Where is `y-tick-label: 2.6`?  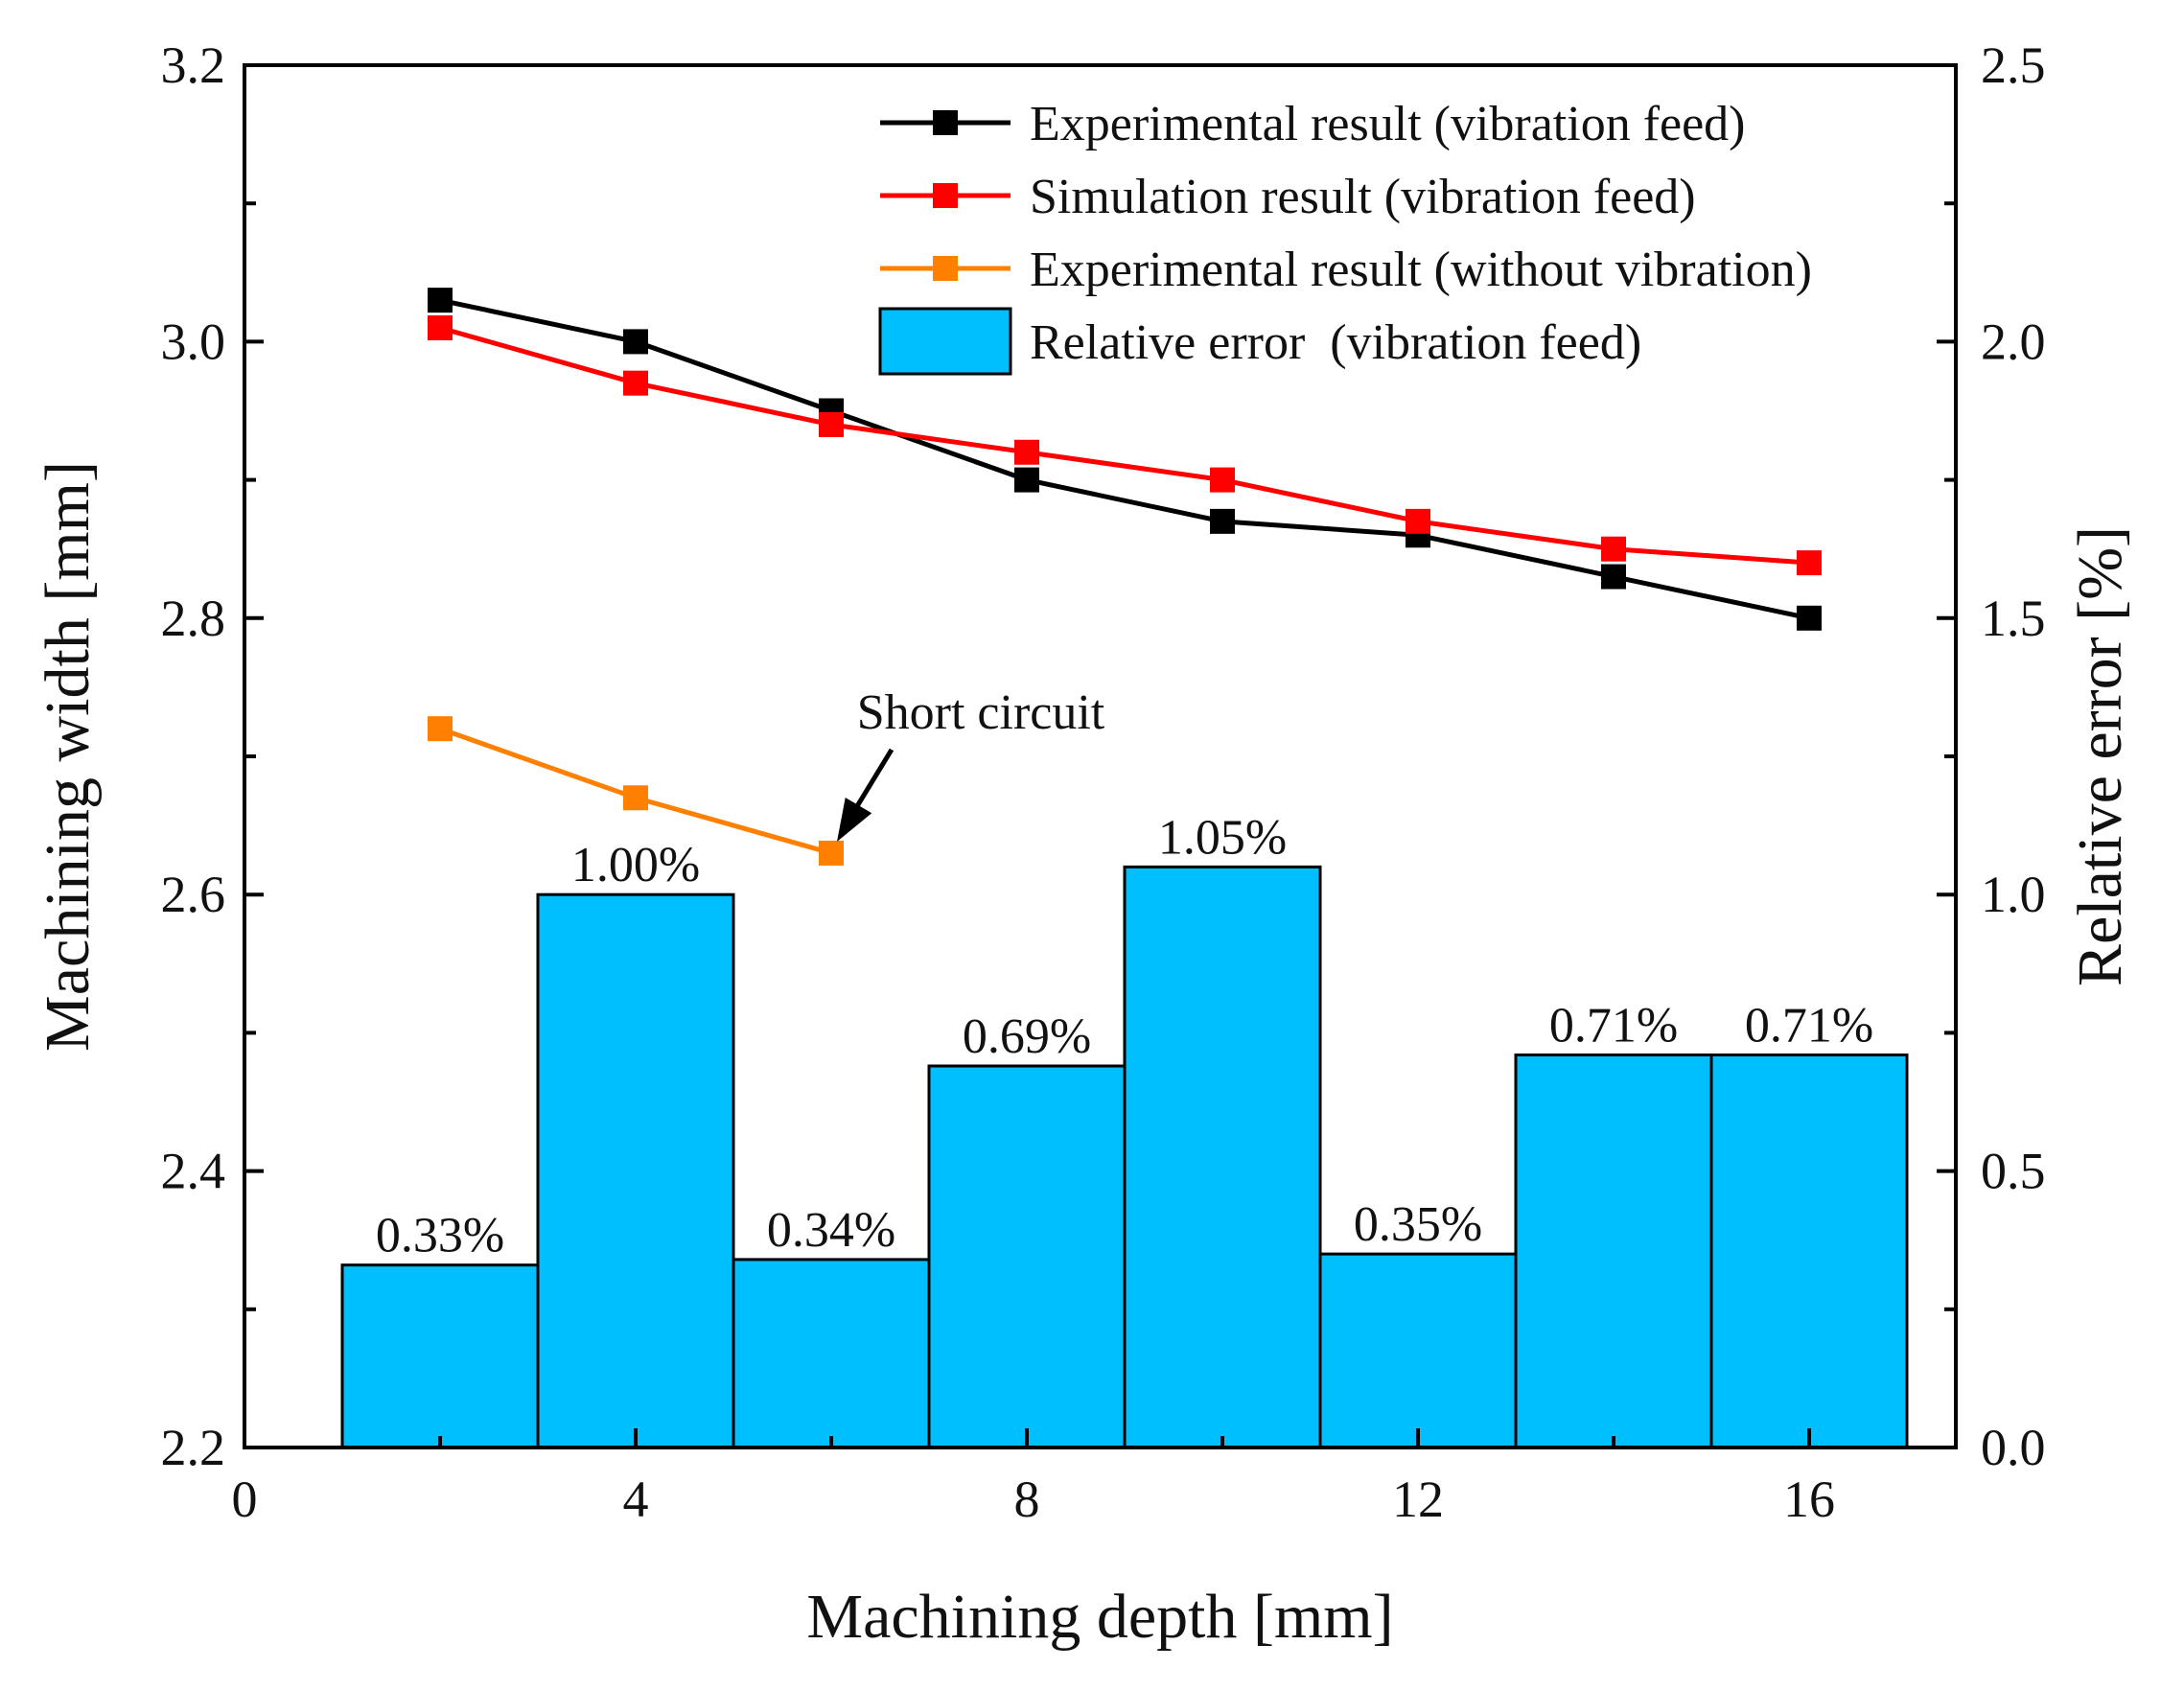 y-tick-label: 2.6 is located at coordinates (194, 894).